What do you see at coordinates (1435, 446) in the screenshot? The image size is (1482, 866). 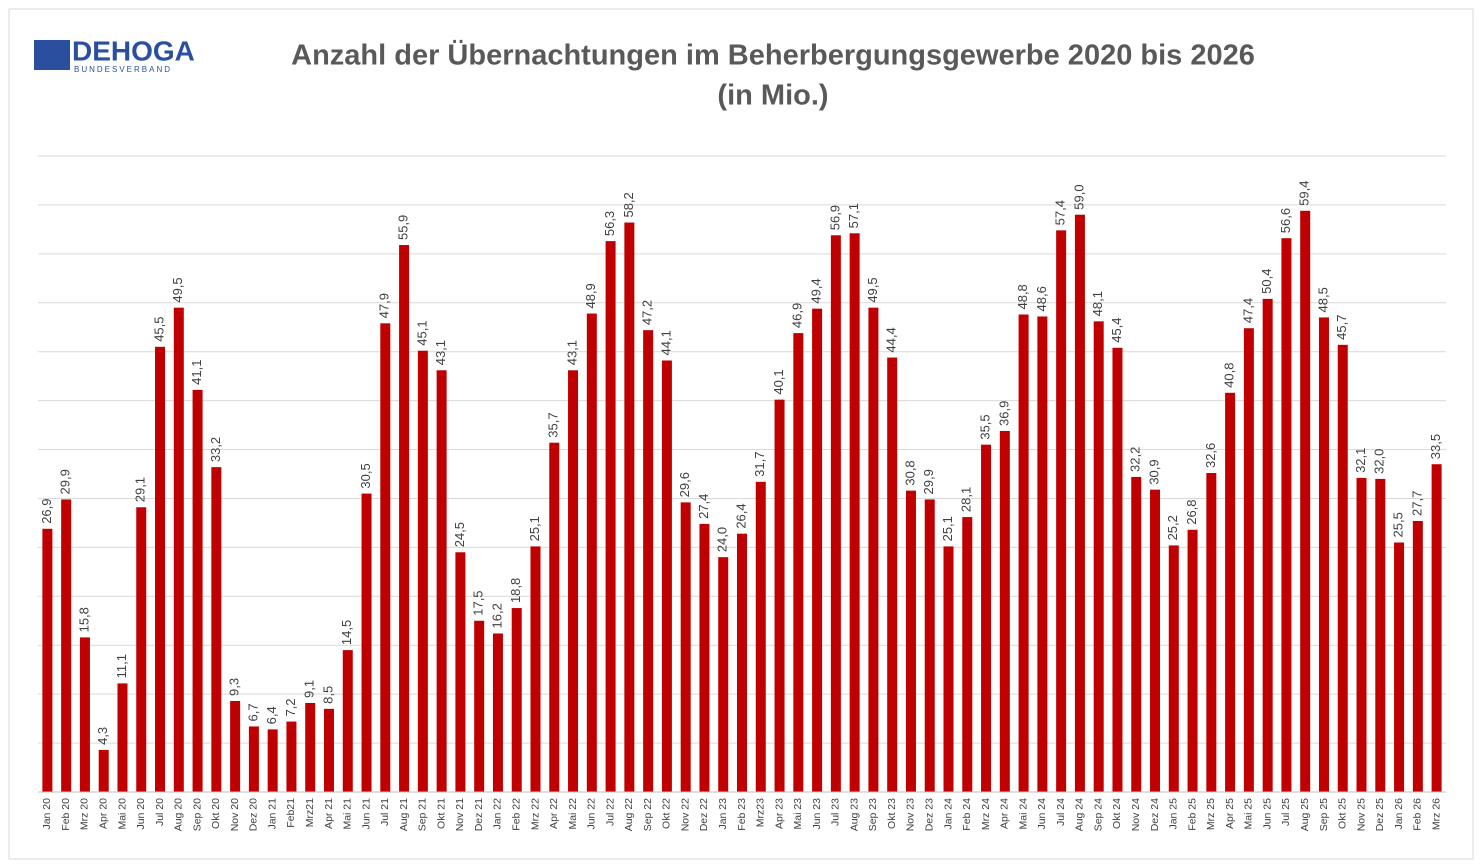 I see `data-label: 33,5` at bounding box center [1435, 446].